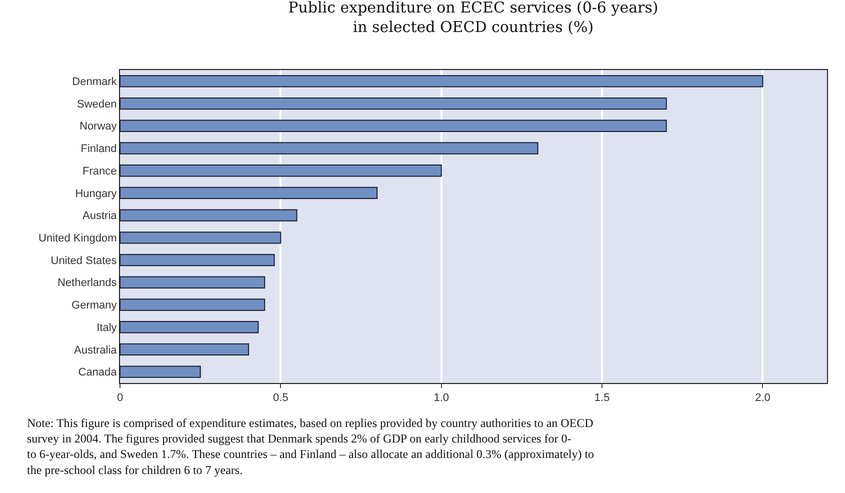 This screenshot has height=493, width=845. Describe the element at coordinates (98, 372) in the screenshot. I see `y-tick-label: Canada` at that location.